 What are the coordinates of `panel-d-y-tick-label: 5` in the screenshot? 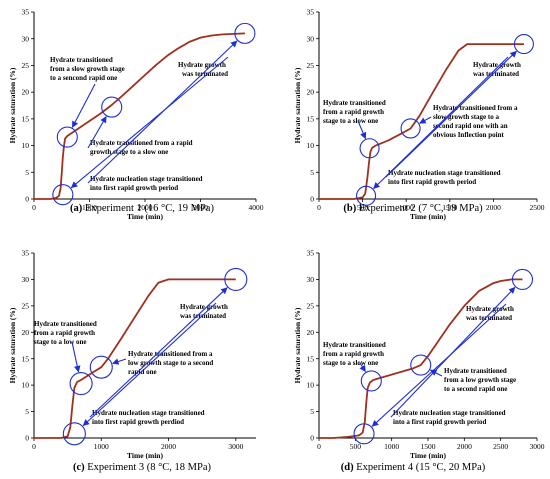 It's located at (312, 411).